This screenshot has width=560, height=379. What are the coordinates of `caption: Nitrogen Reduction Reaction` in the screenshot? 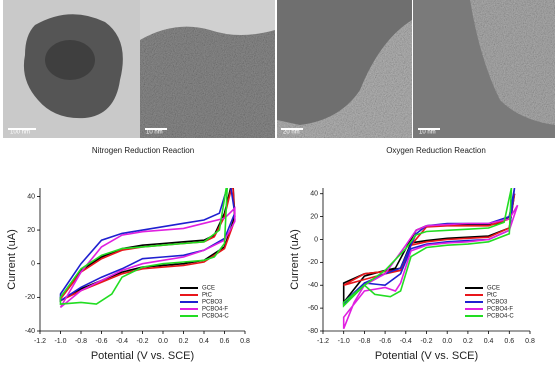 It's located at (143, 150).